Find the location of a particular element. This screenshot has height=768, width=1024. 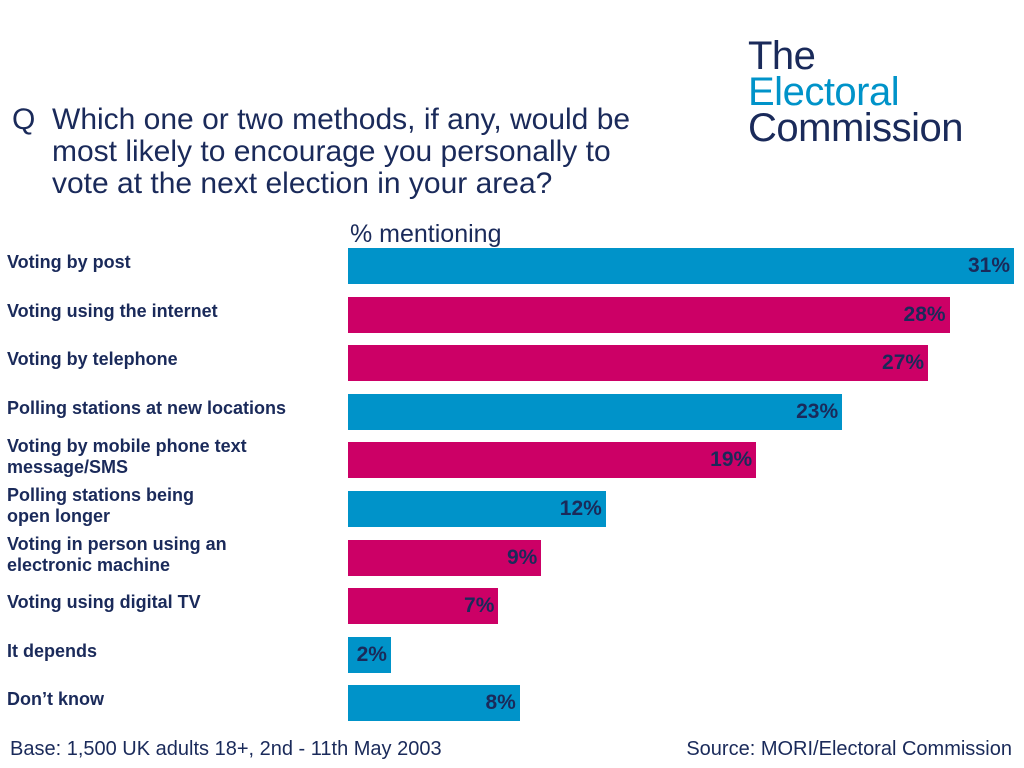

category-label: Voting by post is located at coordinates (187, 262).